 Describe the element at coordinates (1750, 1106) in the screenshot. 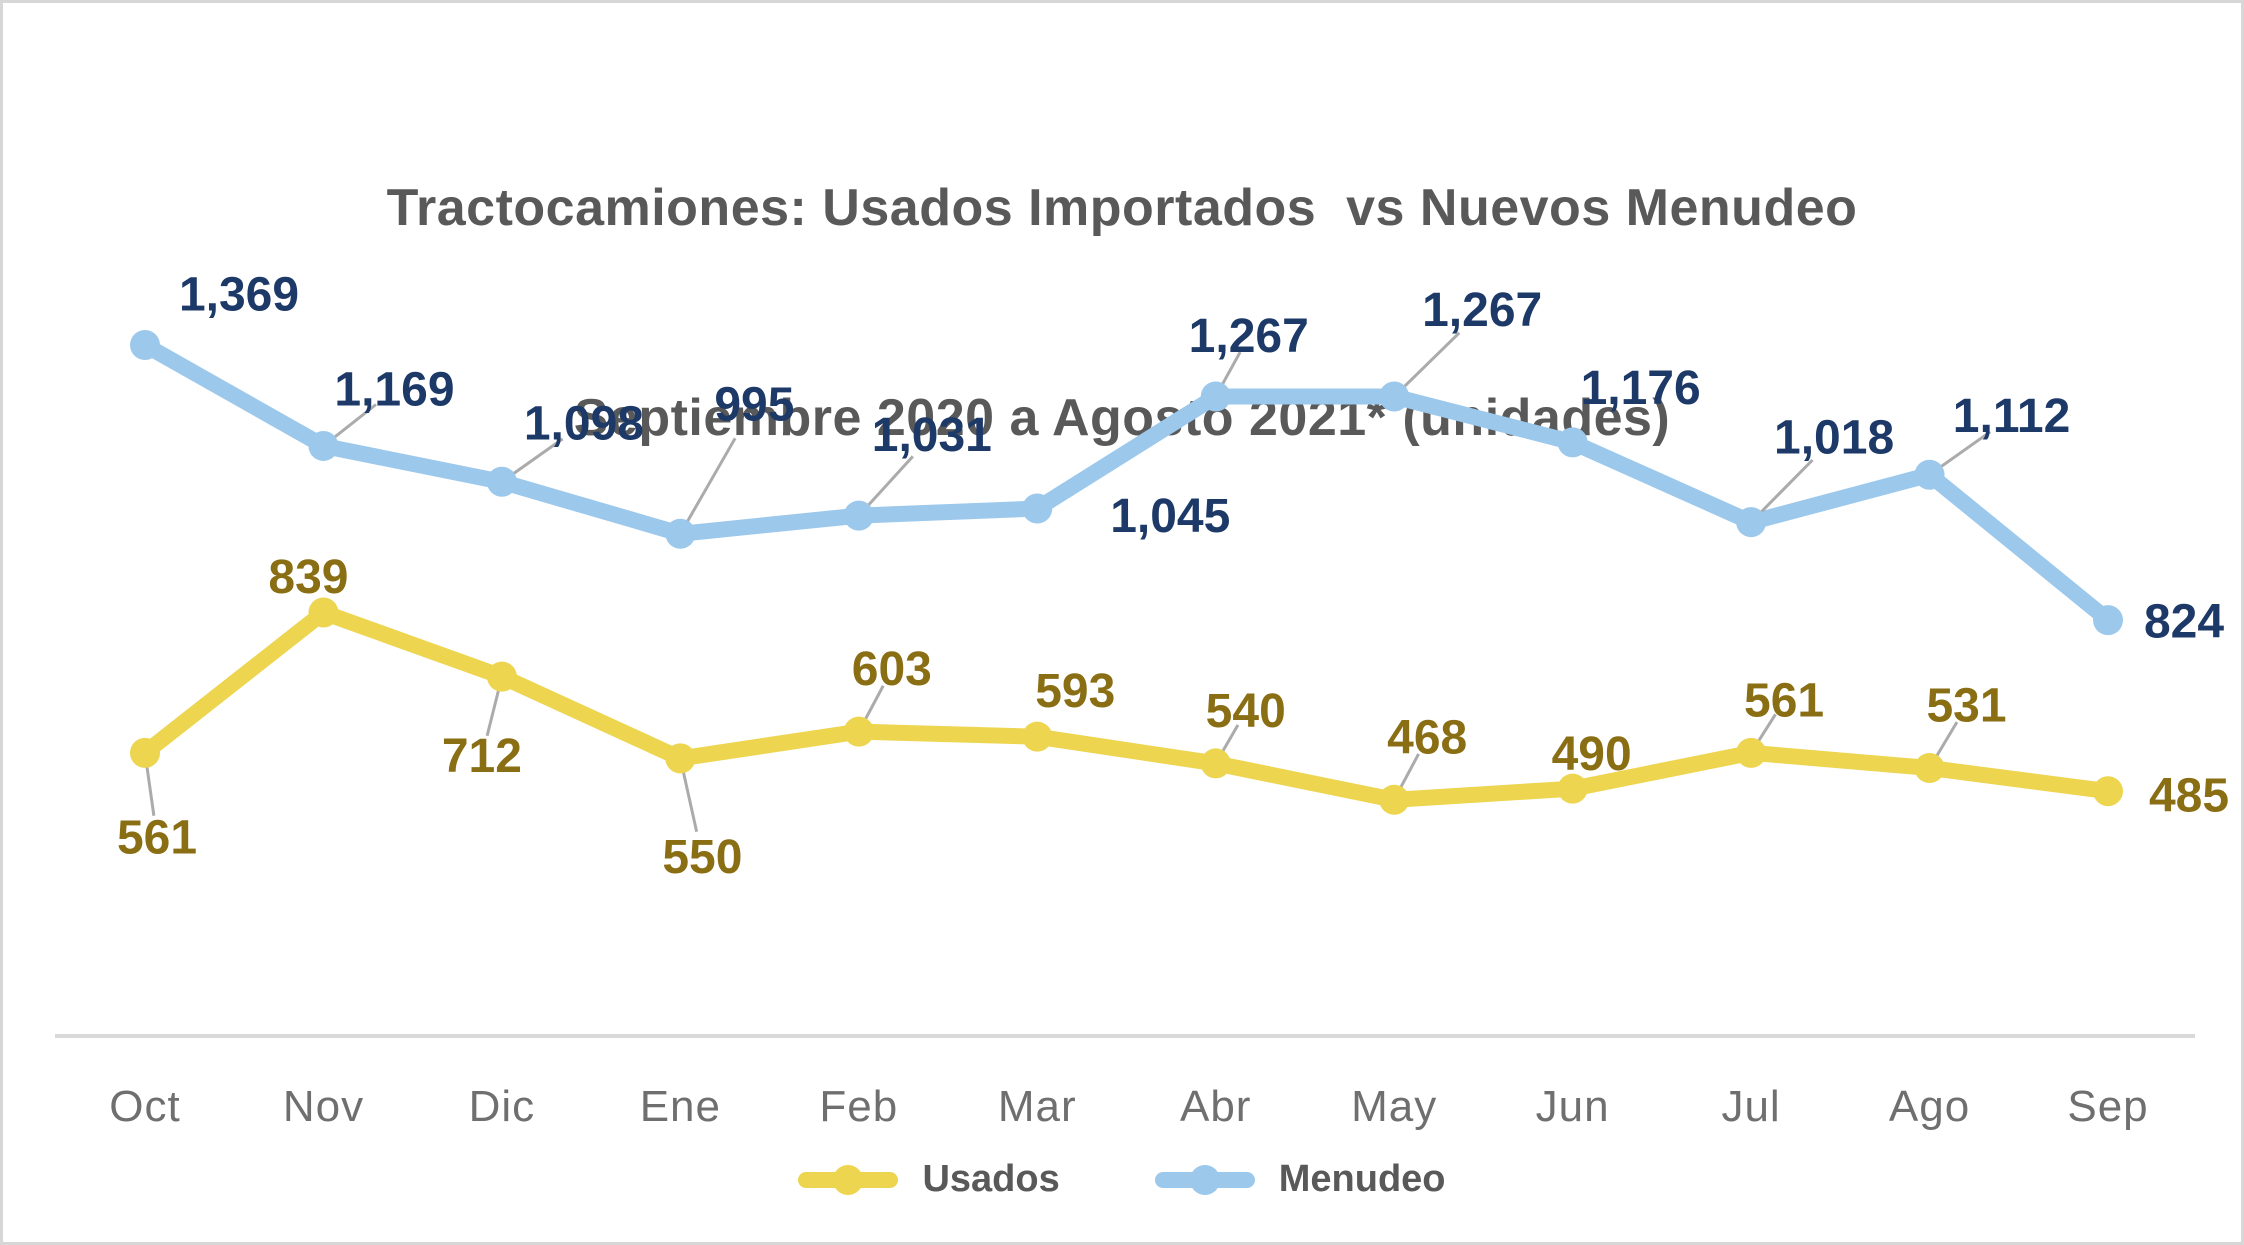

I see `x-axis-label: Jul` at that location.